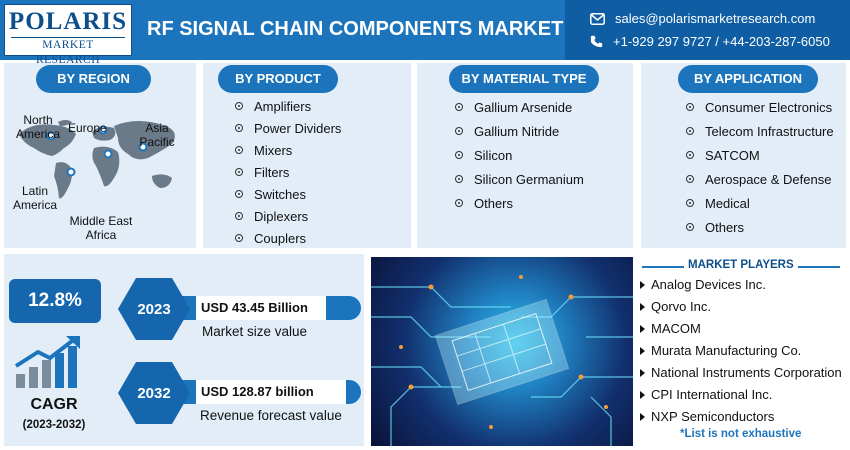 This screenshot has height=450, width=850. I want to click on list-item: Mixers, so click(288, 150).